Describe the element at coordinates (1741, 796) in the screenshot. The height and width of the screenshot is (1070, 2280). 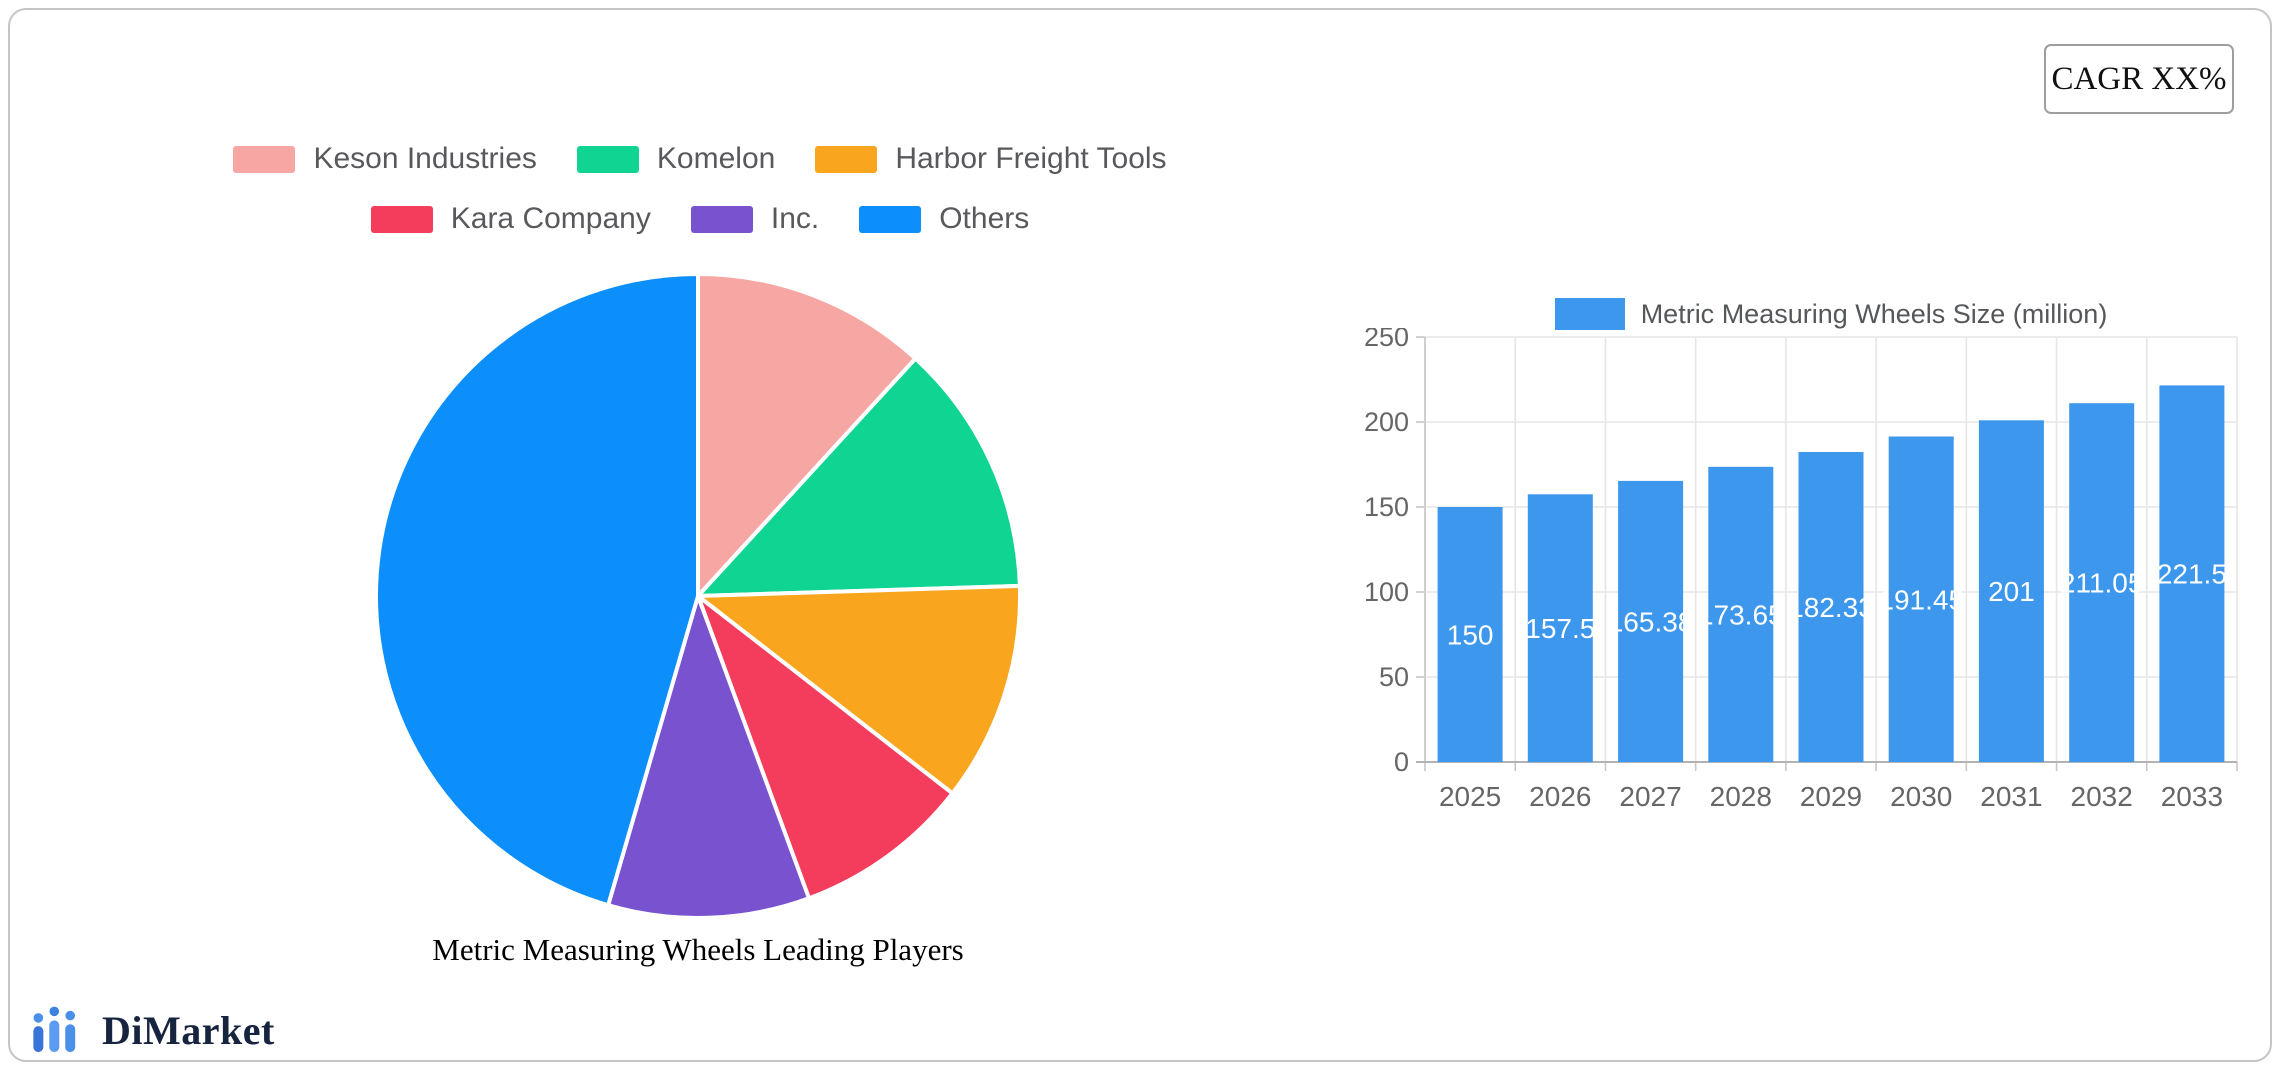
I see `x-tick-label-2028: 2028` at that location.